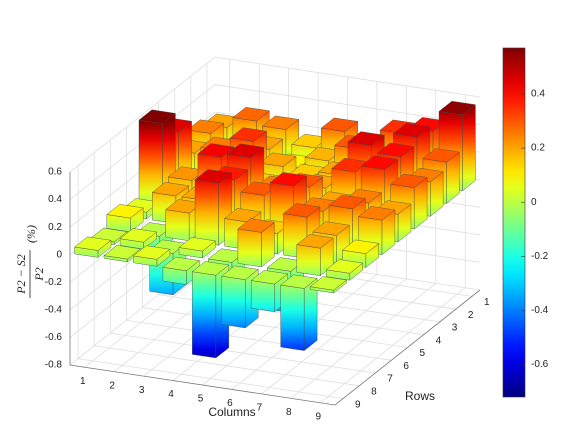  I want to click on z-tick-label: -0.4, so click(54, 309).